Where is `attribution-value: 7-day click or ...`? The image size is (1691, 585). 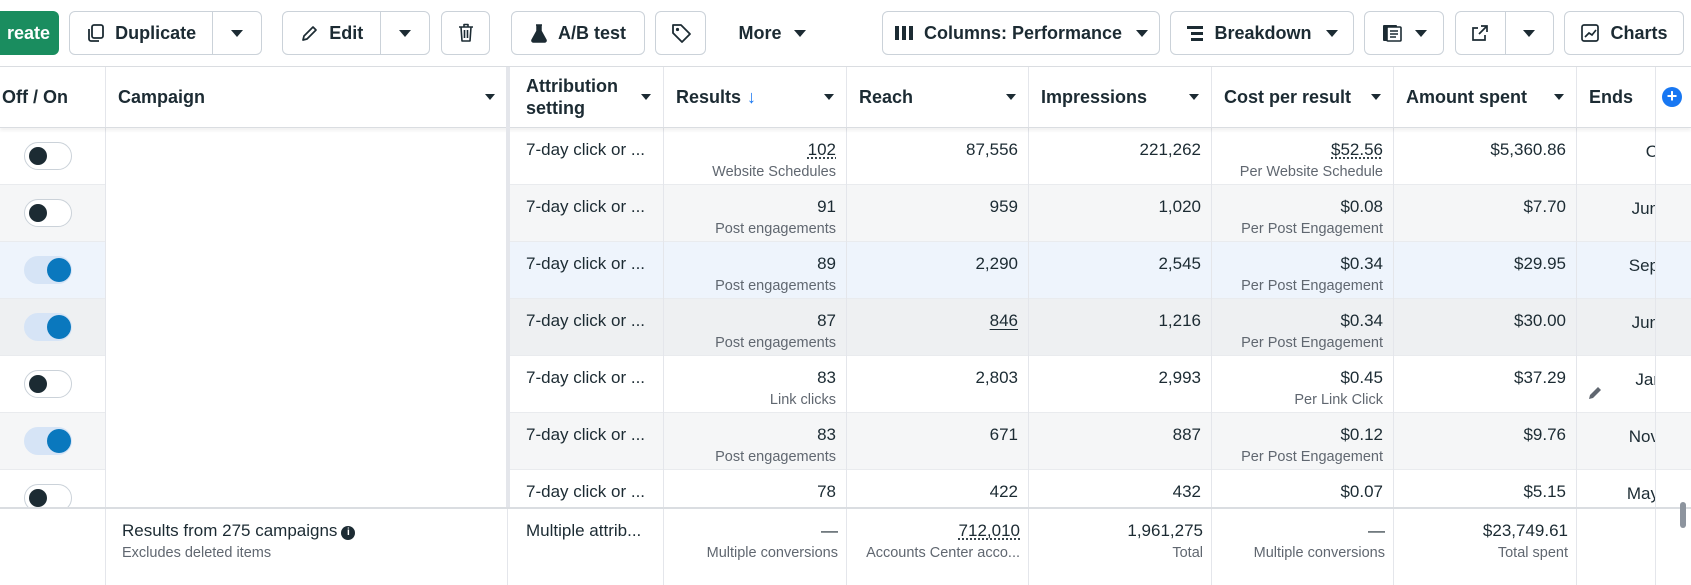 attribution-value: 7-day click or ... is located at coordinates (586, 320).